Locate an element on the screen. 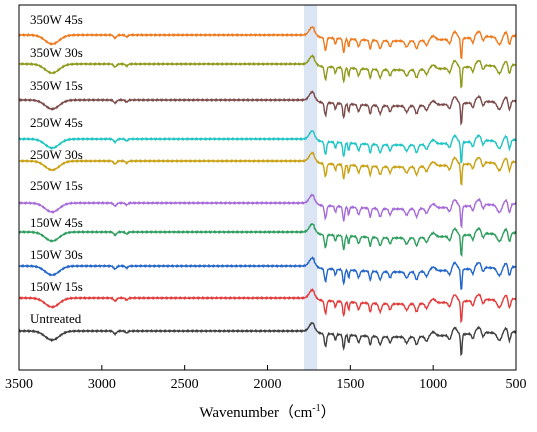 This screenshot has height=432, width=537. series-label: 150W 45s is located at coordinates (56, 222).